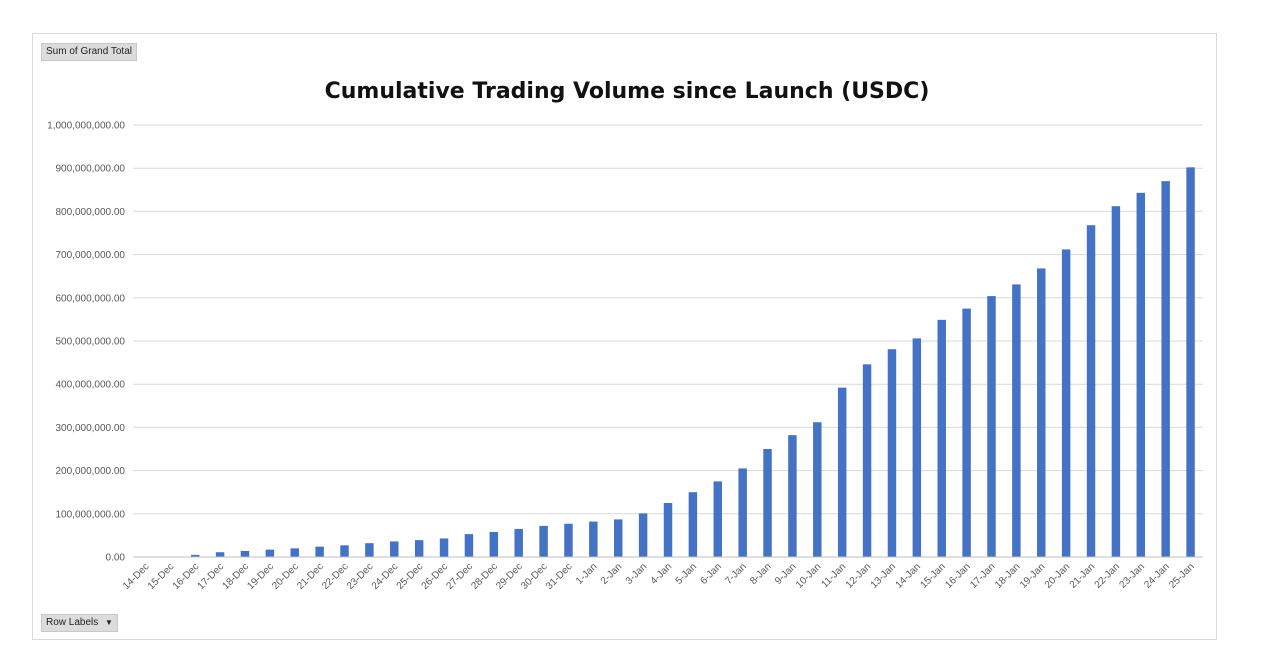 The width and height of the screenshot is (1266, 670). What do you see at coordinates (1132, 575) in the screenshot?
I see `x-tick-label: 23-Jan` at bounding box center [1132, 575].